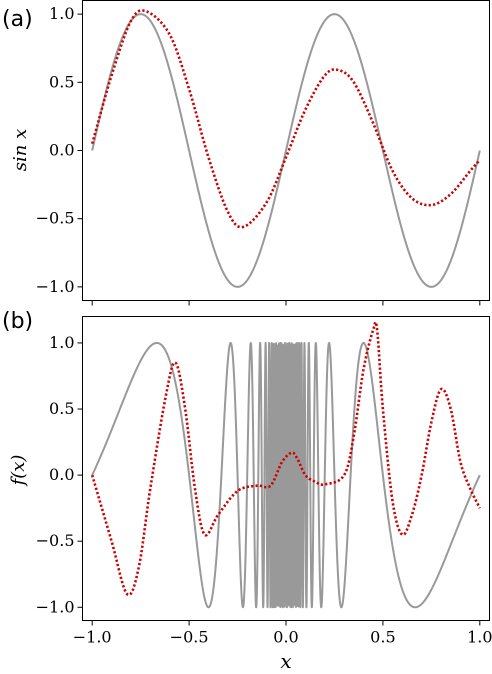 The width and height of the screenshot is (492, 674). Describe the element at coordinates (285, 661) in the screenshot. I see `panel-b-xlabel: x` at that location.